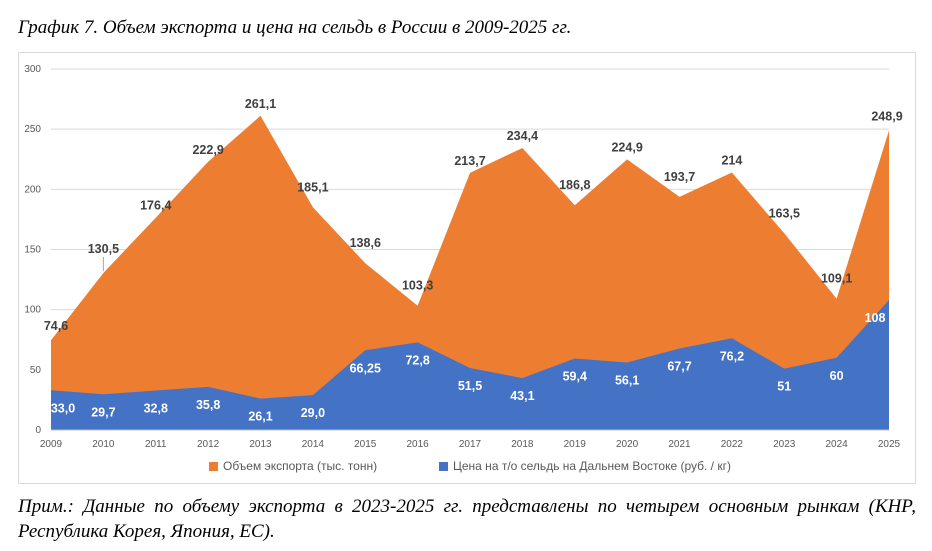 The width and height of the screenshot is (932, 551). I want to click on legend-swatch-price, so click(443, 466).